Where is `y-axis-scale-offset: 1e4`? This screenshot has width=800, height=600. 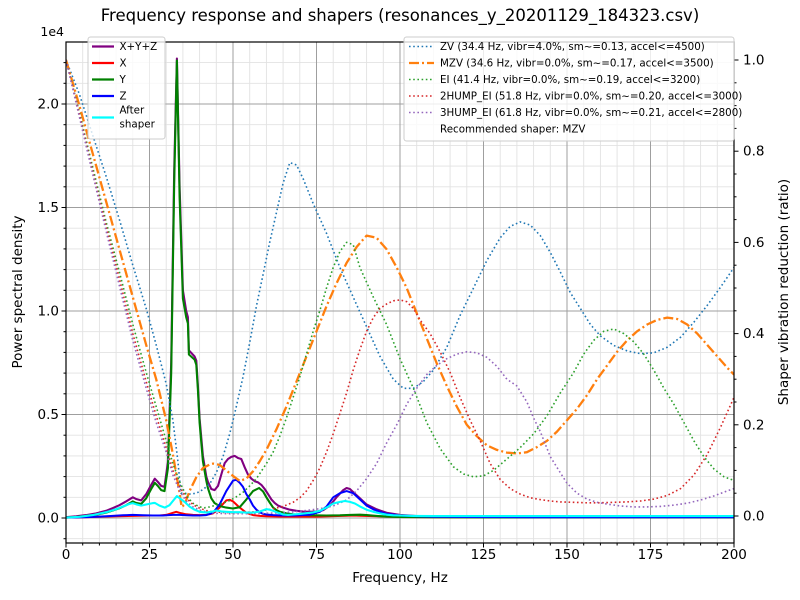 y-axis-scale-offset: 1e4 is located at coordinates (52, 31).